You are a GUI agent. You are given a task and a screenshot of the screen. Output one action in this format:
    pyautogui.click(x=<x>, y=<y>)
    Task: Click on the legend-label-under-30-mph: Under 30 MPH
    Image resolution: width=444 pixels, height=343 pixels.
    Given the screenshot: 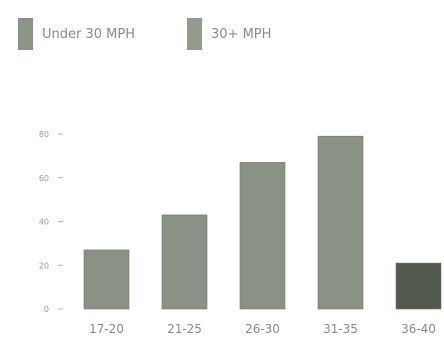 What is the action you would take?
    pyautogui.click(x=88, y=34)
    